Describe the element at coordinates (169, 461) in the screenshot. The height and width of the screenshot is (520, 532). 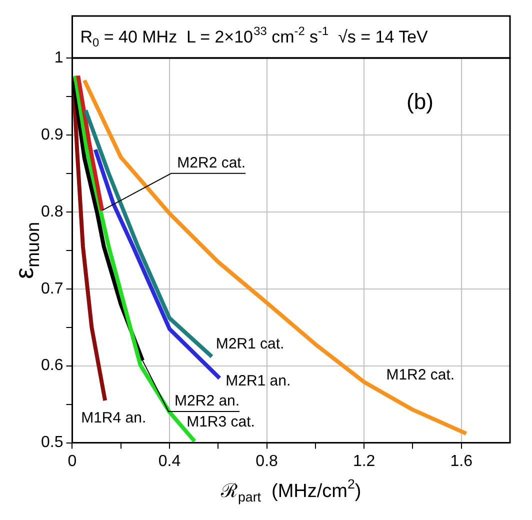
I see `x-tick-label: 0.4` at that location.